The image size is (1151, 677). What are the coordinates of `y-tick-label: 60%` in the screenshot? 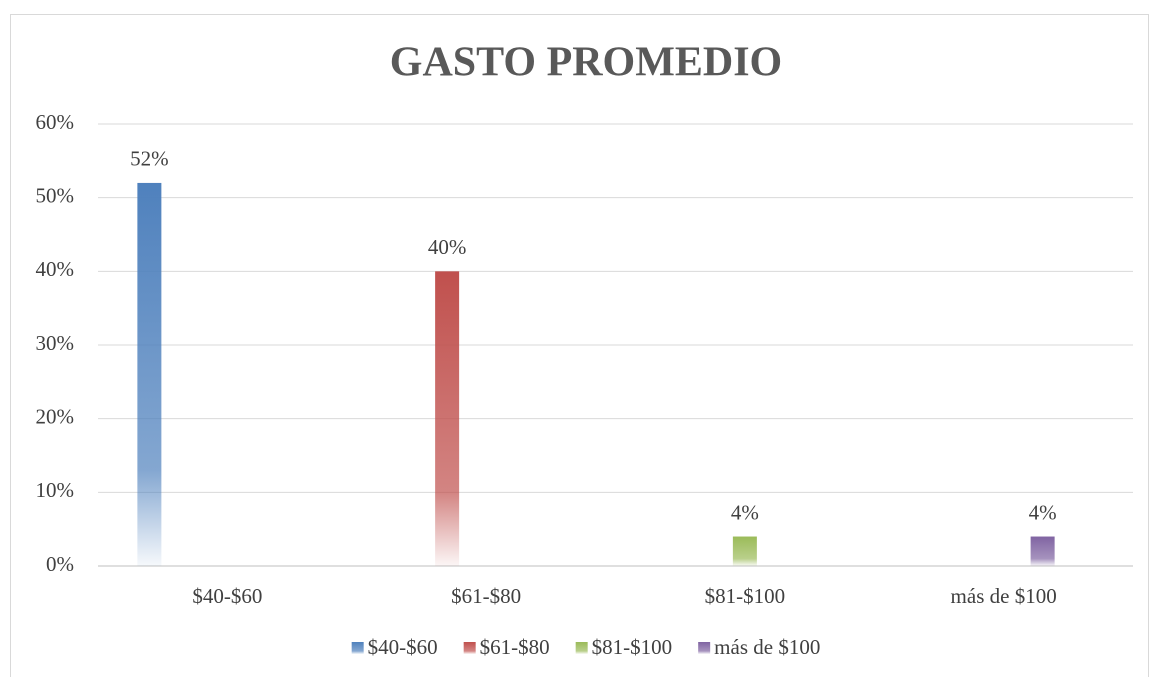 It's located at (55, 122).